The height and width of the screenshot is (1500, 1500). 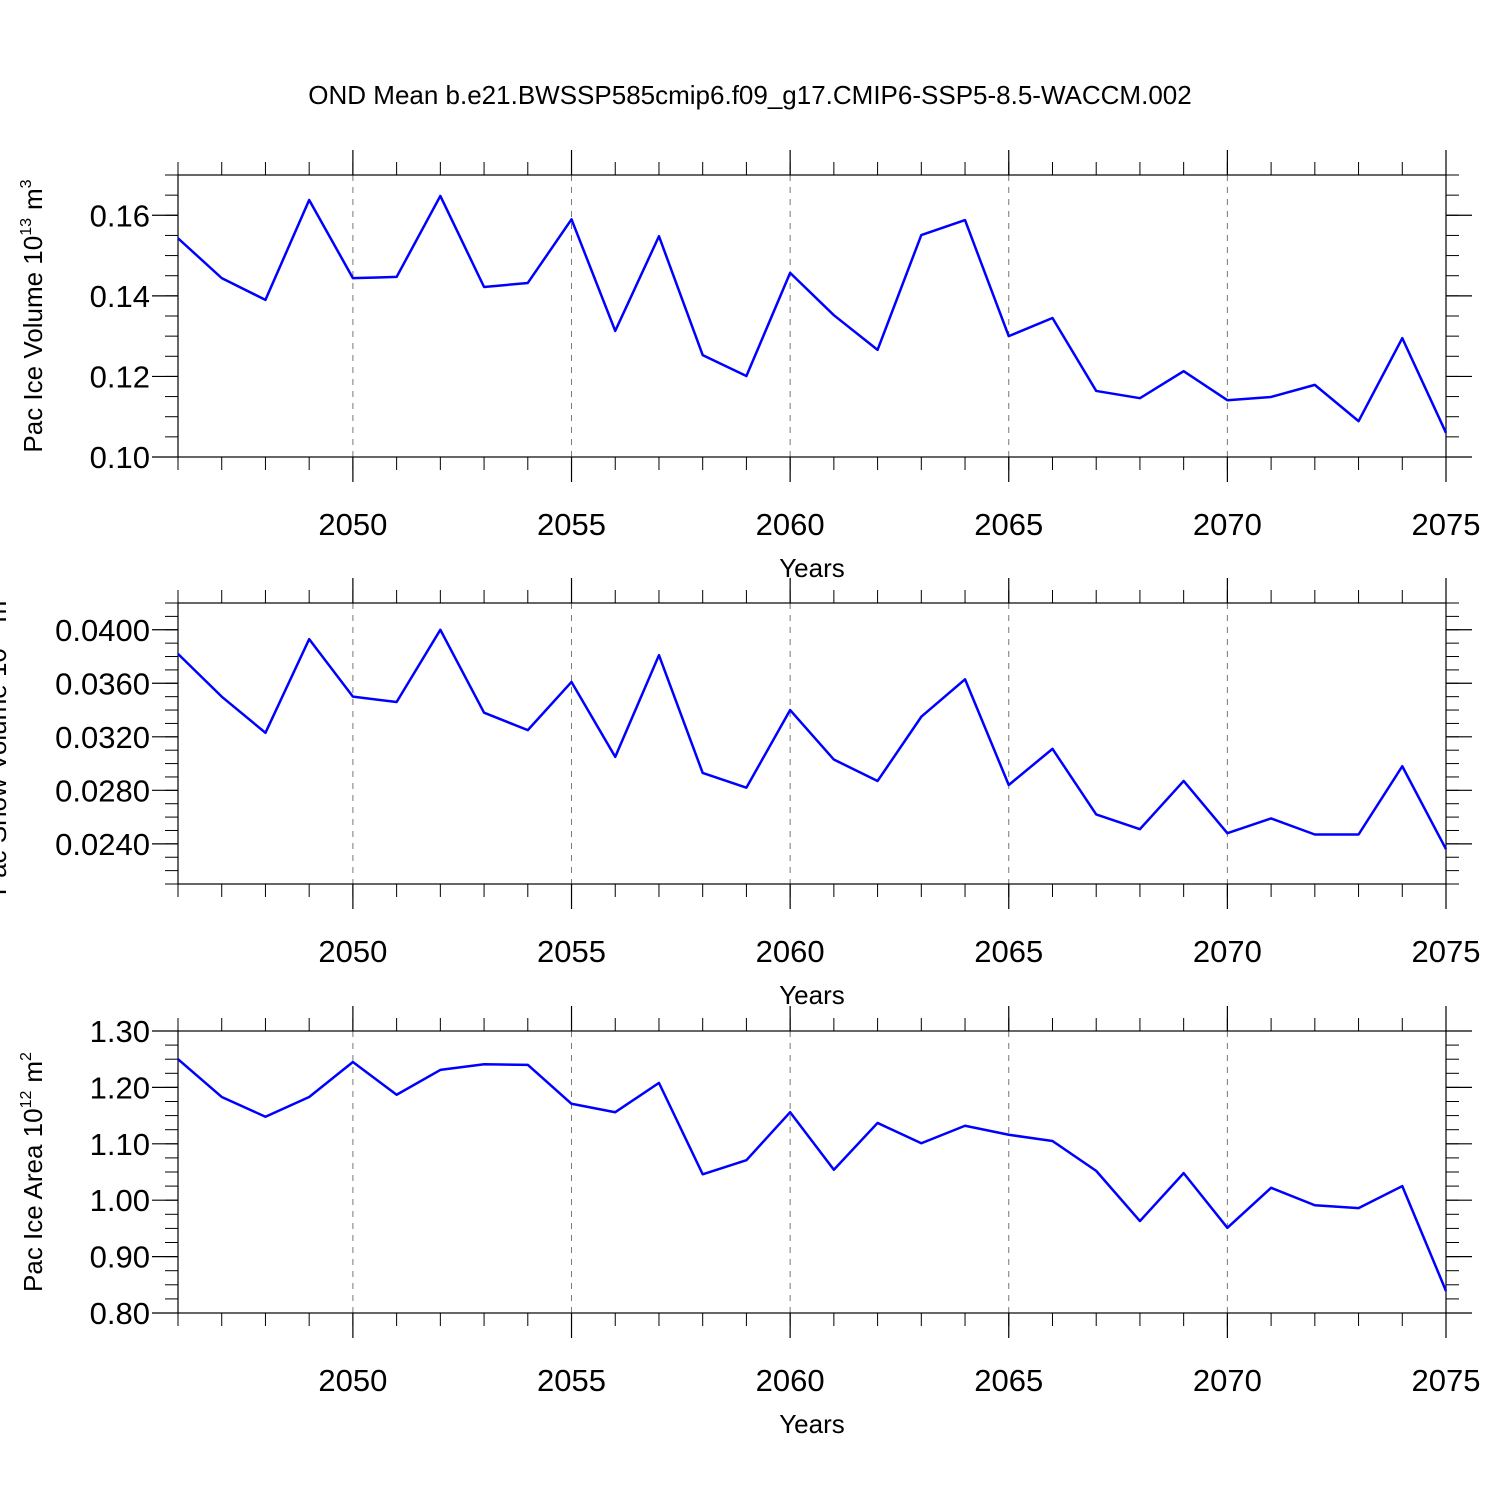 What do you see at coordinates (120, 1313) in the screenshot?
I see `y-tick-label: 0.80` at bounding box center [120, 1313].